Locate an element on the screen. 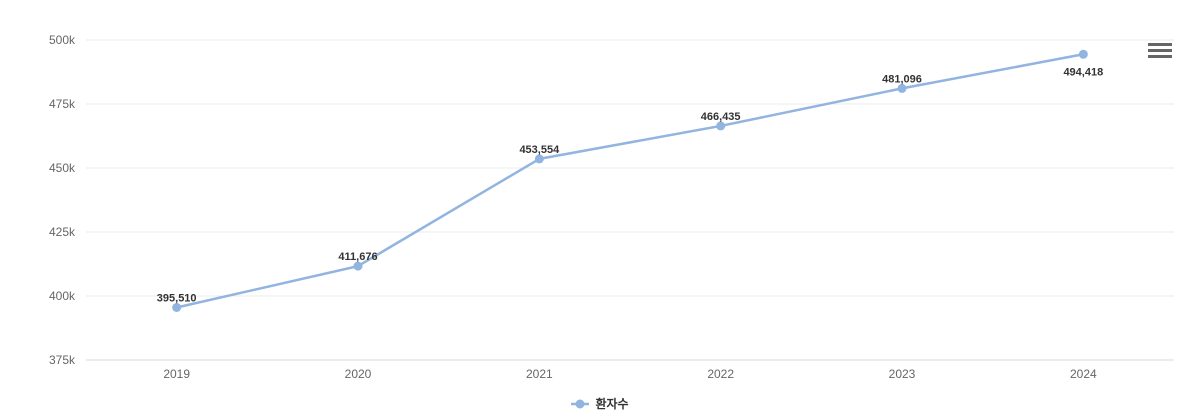 The height and width of the screenshot is (412, 1200). data-label: 481,096 is located at coordinates (902, 79).